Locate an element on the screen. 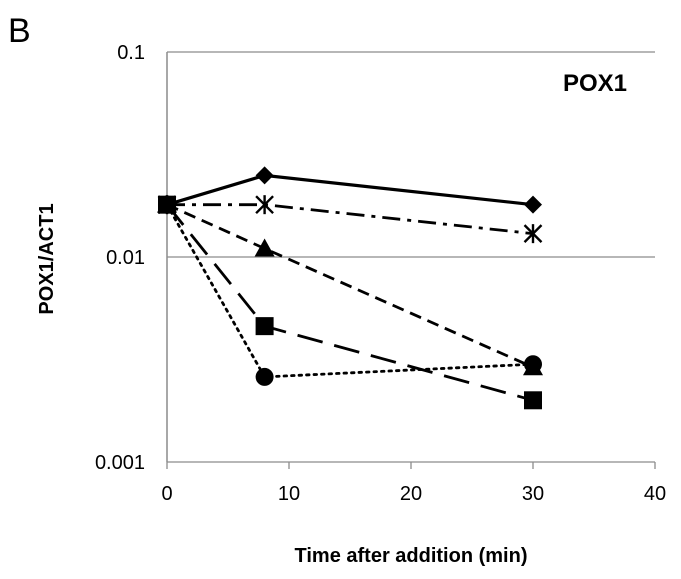  y-tick-label: 0.01 is located at coordinates (125, 258).